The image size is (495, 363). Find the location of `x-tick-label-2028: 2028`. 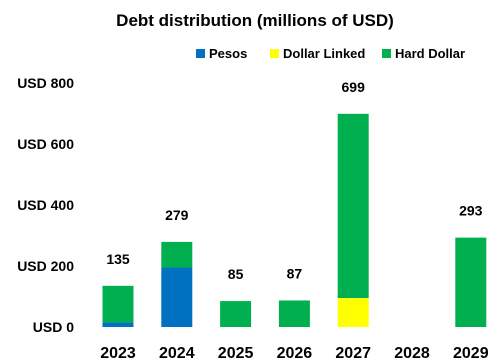

x-tick-label-2028: 2028 is located at coordinates (412, 353).